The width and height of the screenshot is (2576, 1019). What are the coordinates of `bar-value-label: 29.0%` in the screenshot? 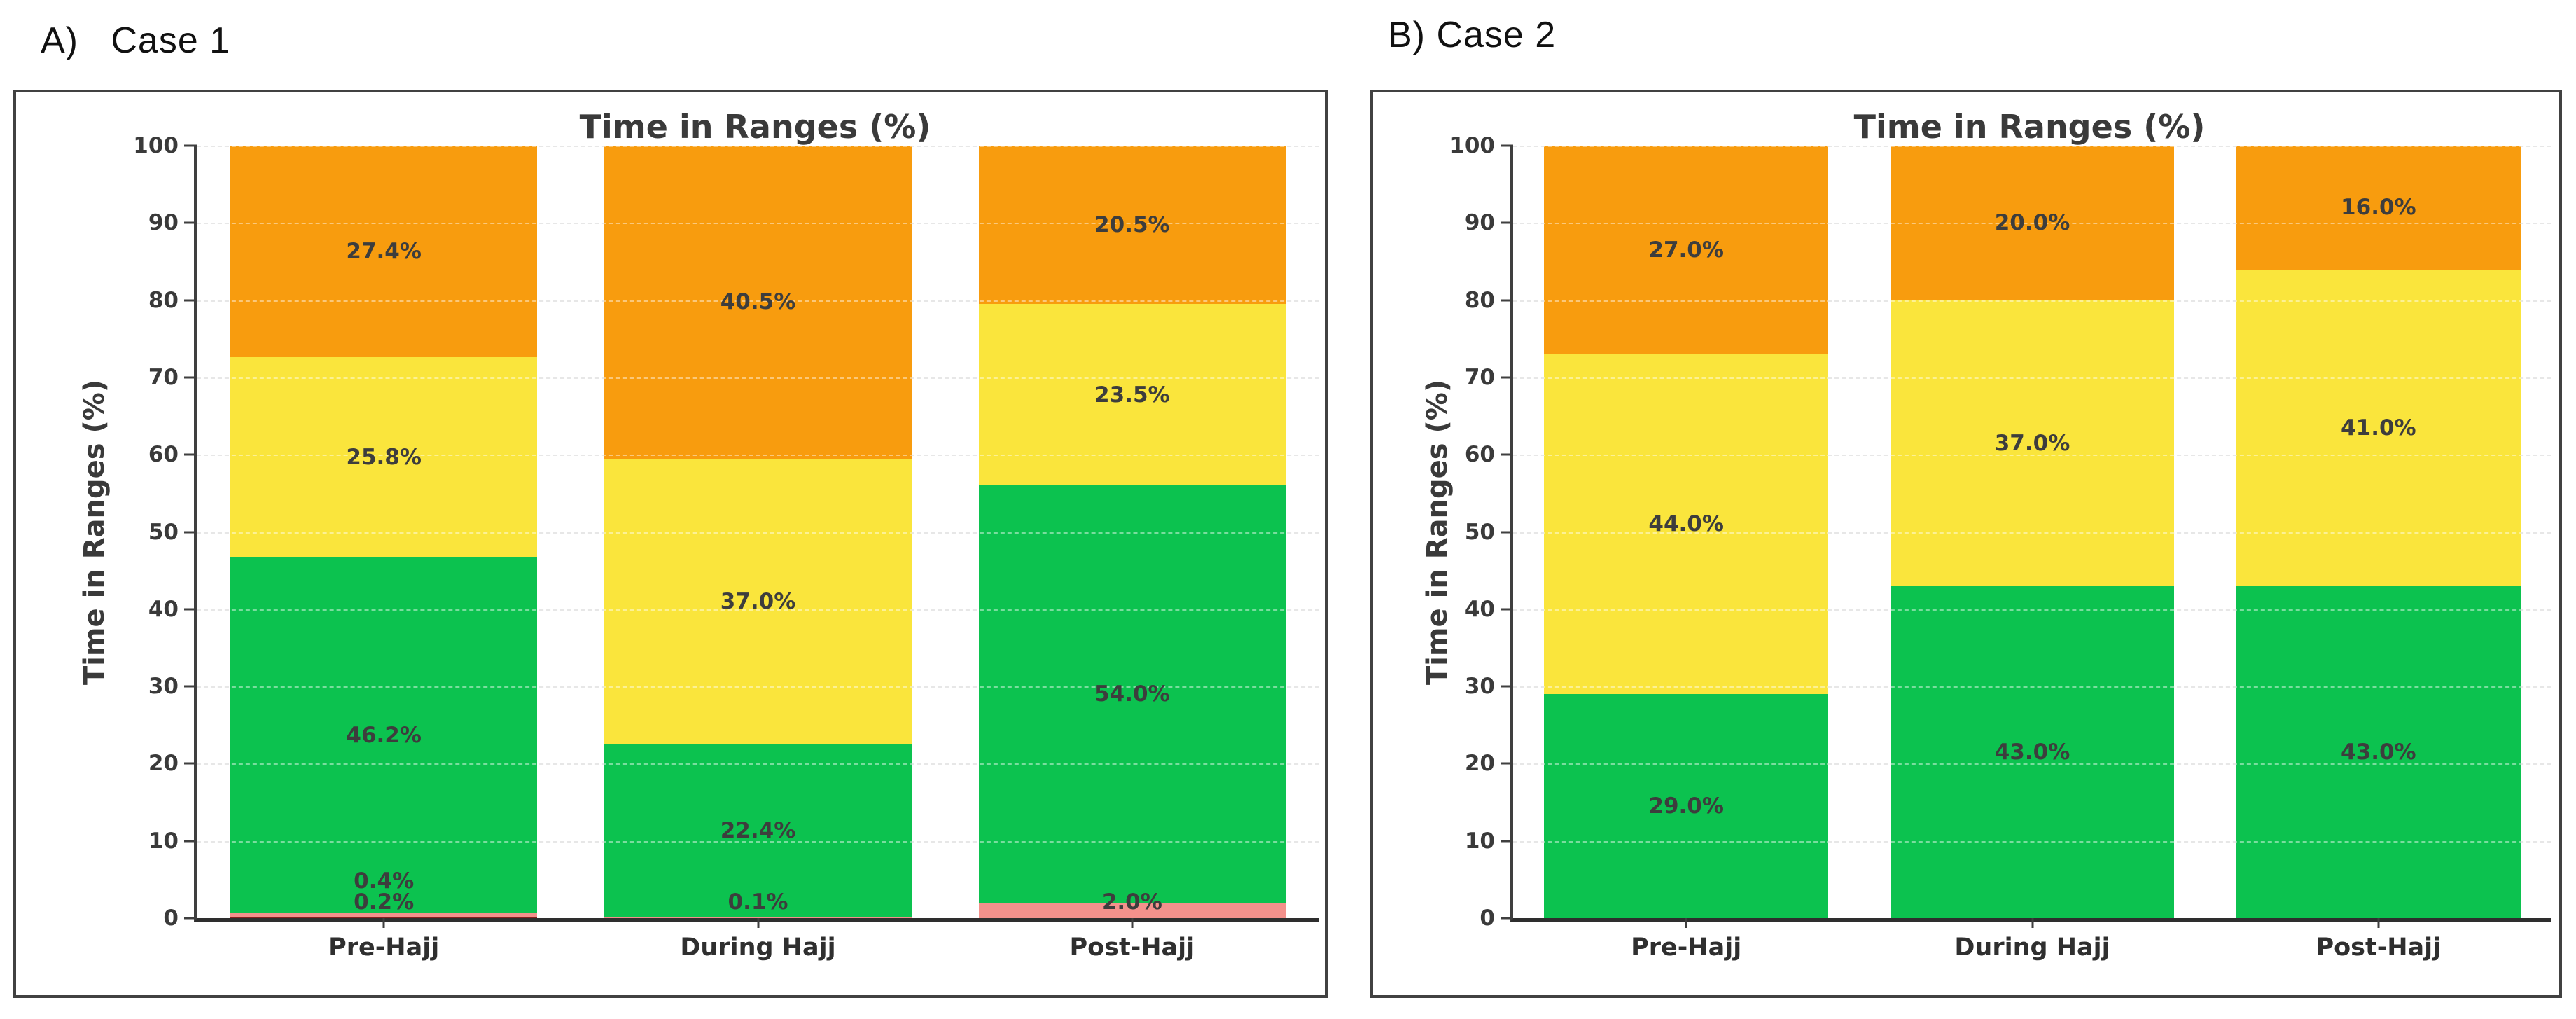 It's located at (1686, 806).